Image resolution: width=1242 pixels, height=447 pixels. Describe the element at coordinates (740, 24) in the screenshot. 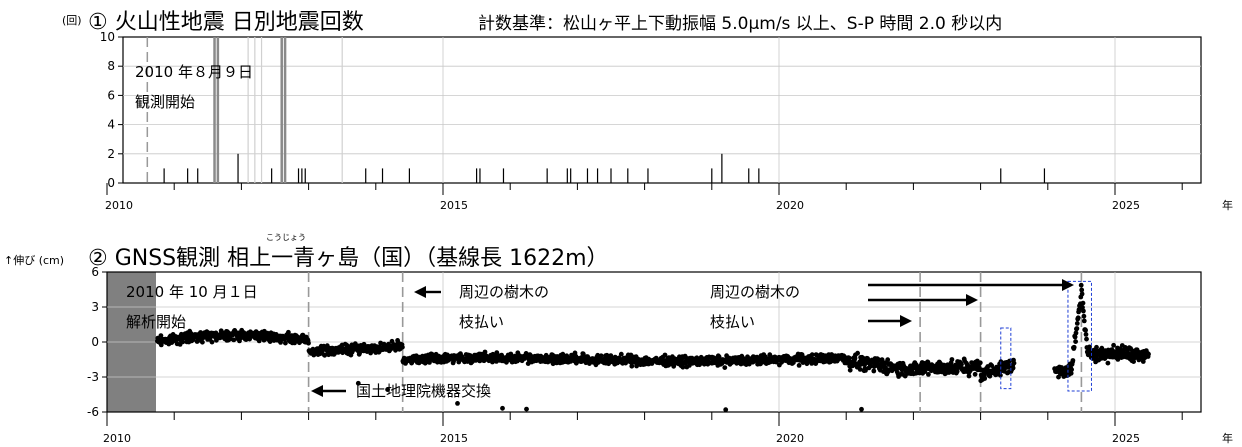

I see `p1-subtitle: 計数基準：松山ヶ平上下動振幅 5.0μm/s 以上、S-P 時間 2.0 秒以内` at that location.